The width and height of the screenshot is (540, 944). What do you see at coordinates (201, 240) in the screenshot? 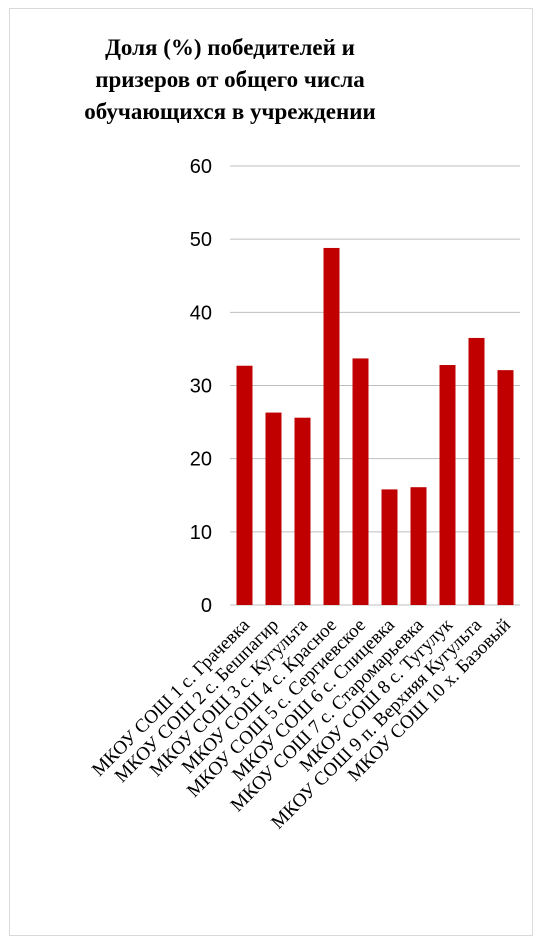
I see `y-tick-label: 50` at bounding box center [201, 240].